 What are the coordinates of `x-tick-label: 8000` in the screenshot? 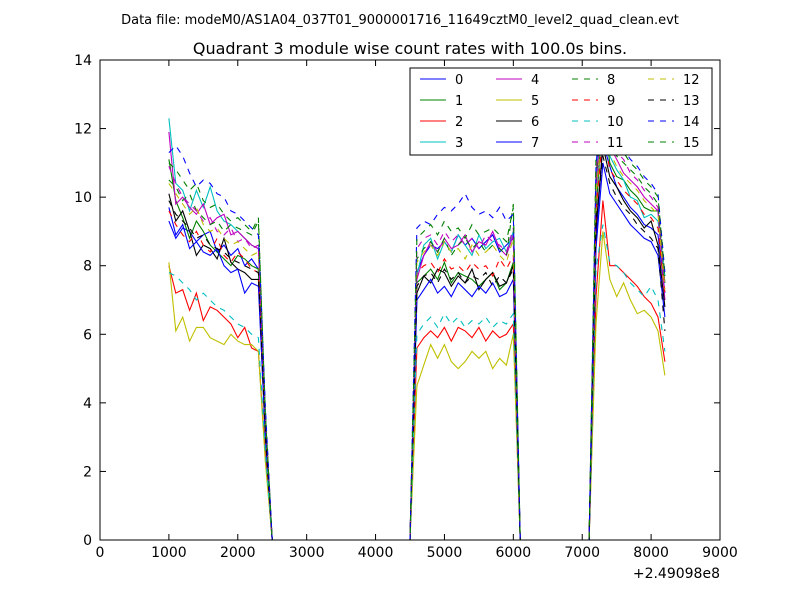 It's located at (651, 553).